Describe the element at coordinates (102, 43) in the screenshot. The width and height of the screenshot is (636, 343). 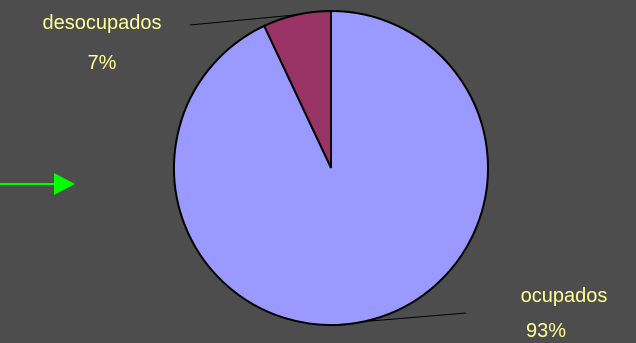
I see `slice-label-desocupados: desocupados 7%` at that location.